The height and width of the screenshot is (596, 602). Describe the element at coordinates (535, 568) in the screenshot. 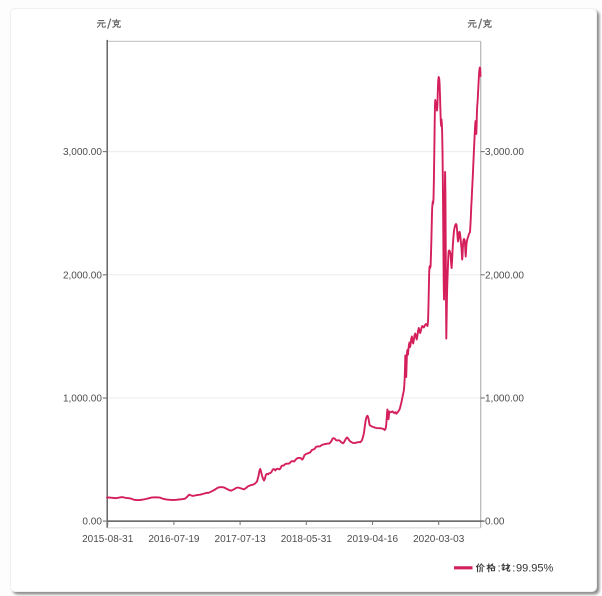

I see `svg-text: 99.95%` at that location.